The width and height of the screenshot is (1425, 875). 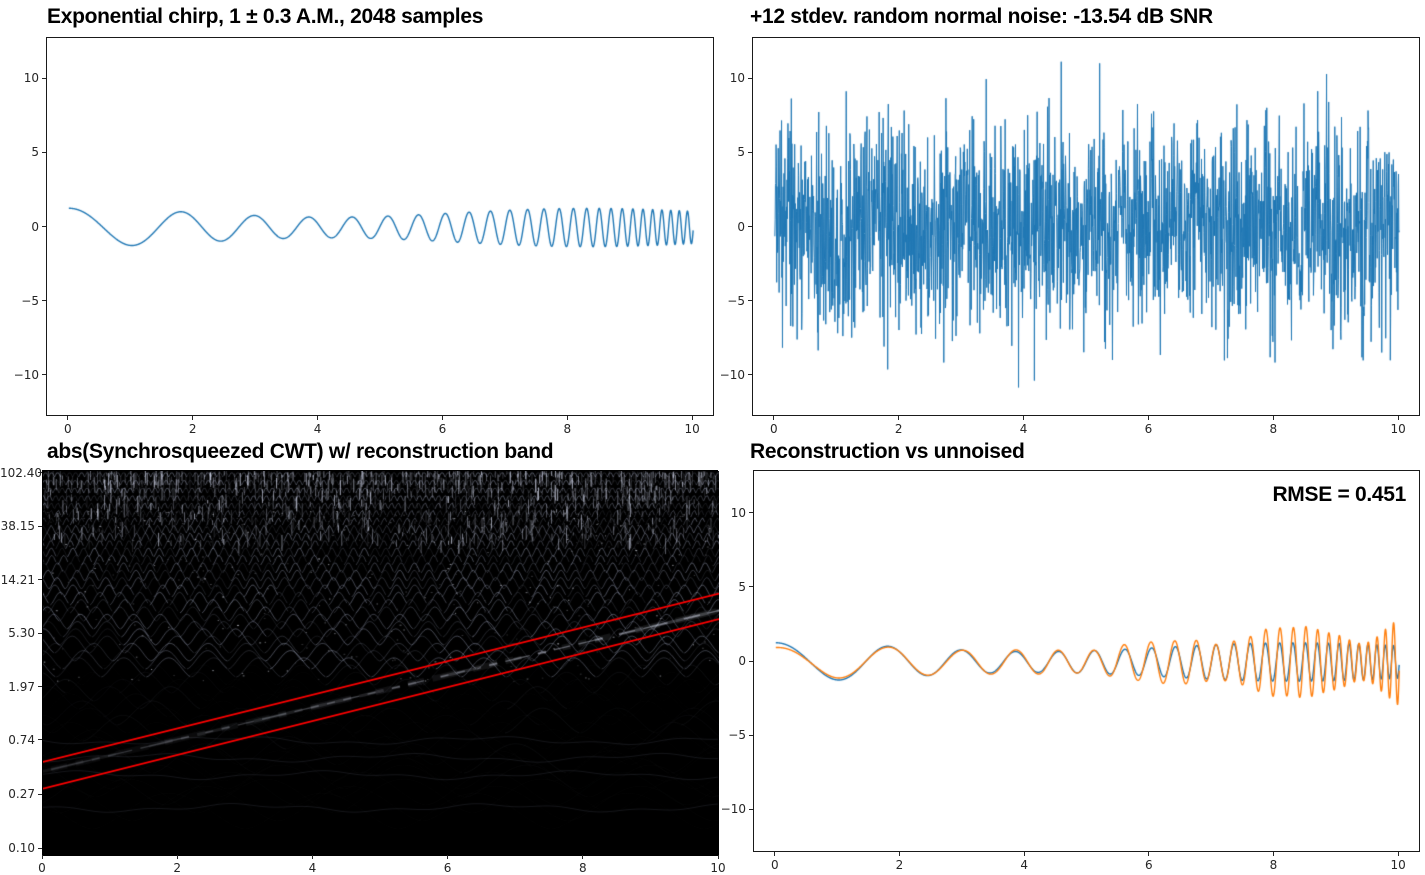 What do you see at coordinates (21, 794) in the screenshot?
I see `y-tick-label: 0.27` at bounding box center [21, 794].